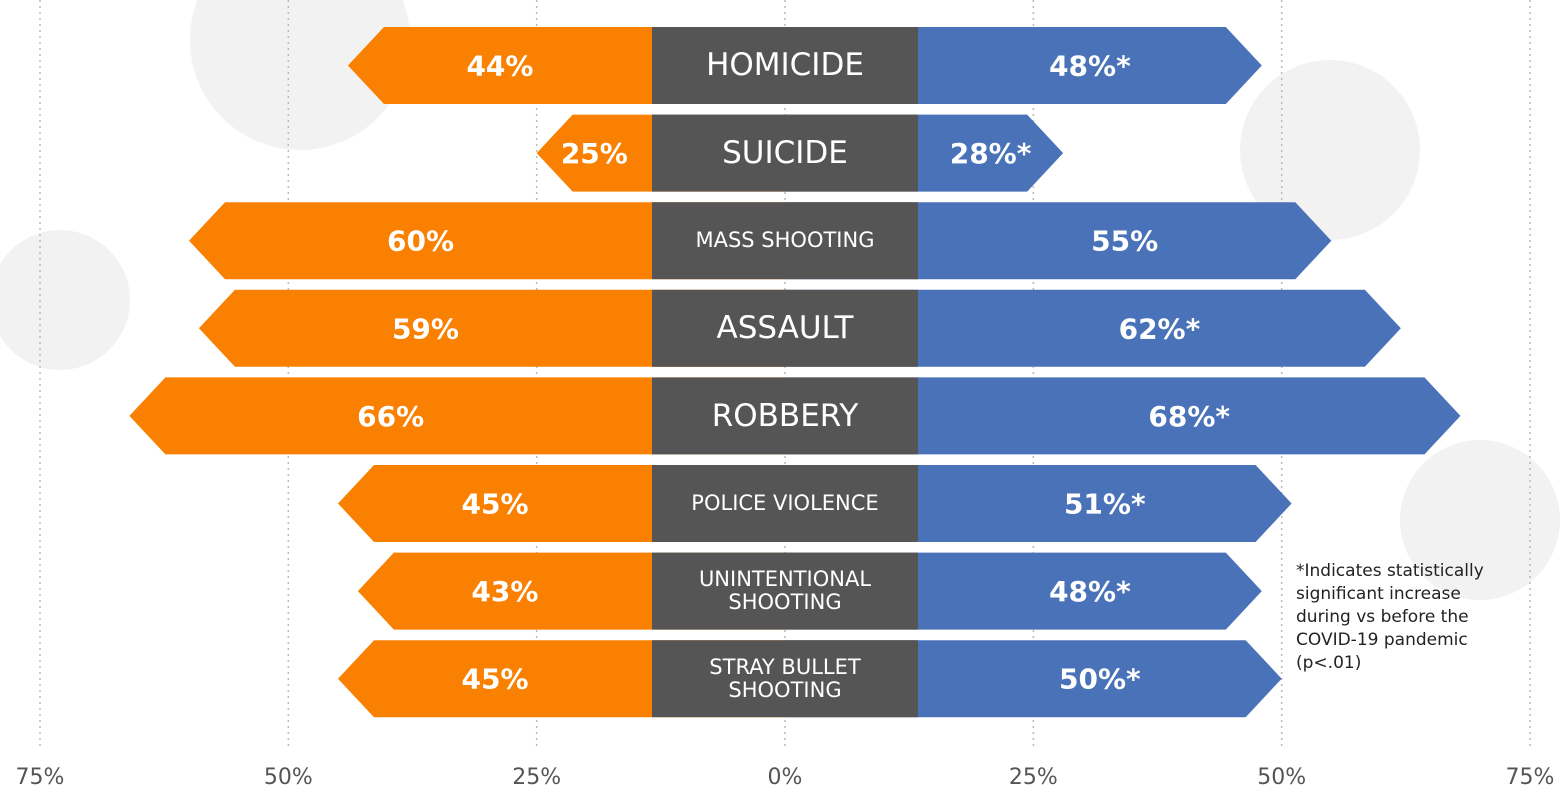 Image resolution: width=1564 pixels, height=790 pixels. I want to click on value-label: 28%*, so click(991, 153).